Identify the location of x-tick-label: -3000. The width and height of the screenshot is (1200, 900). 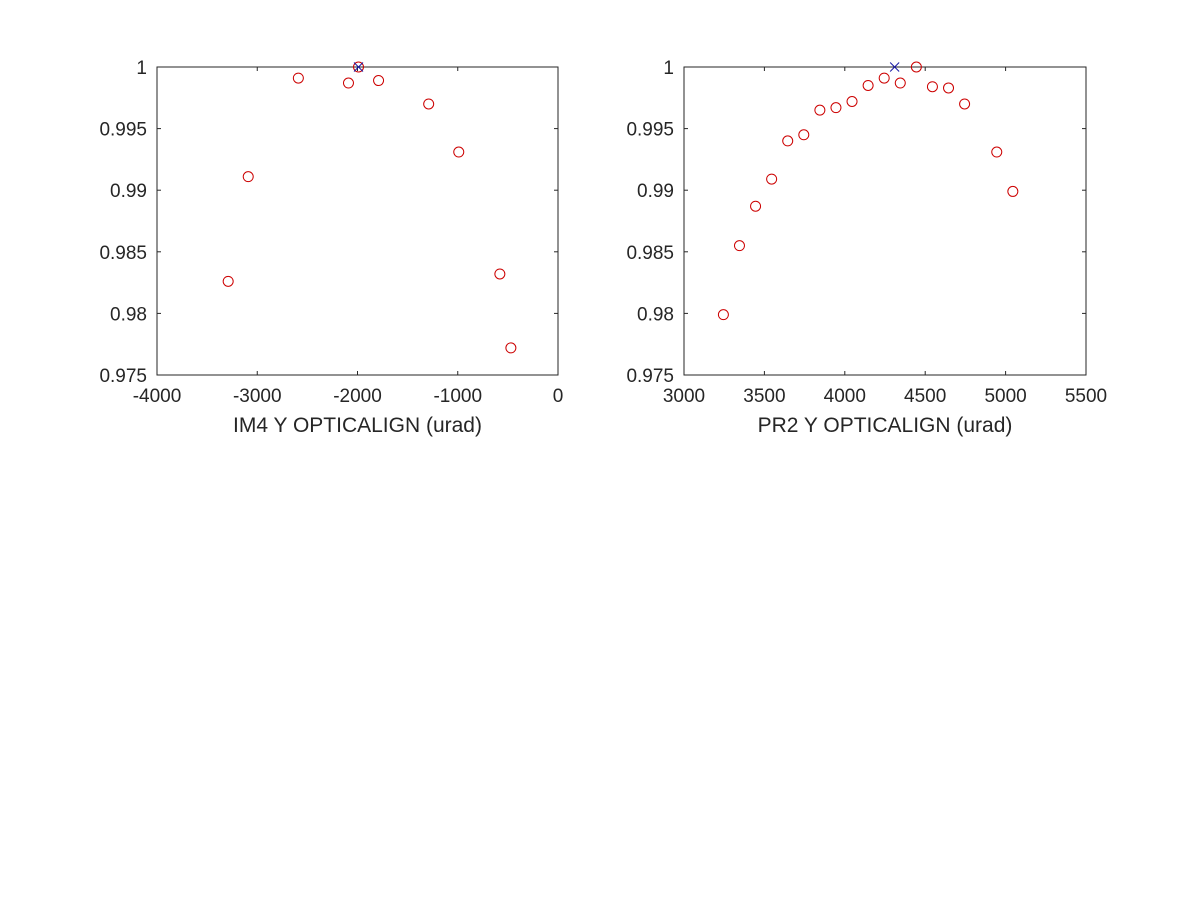
(257, 396).